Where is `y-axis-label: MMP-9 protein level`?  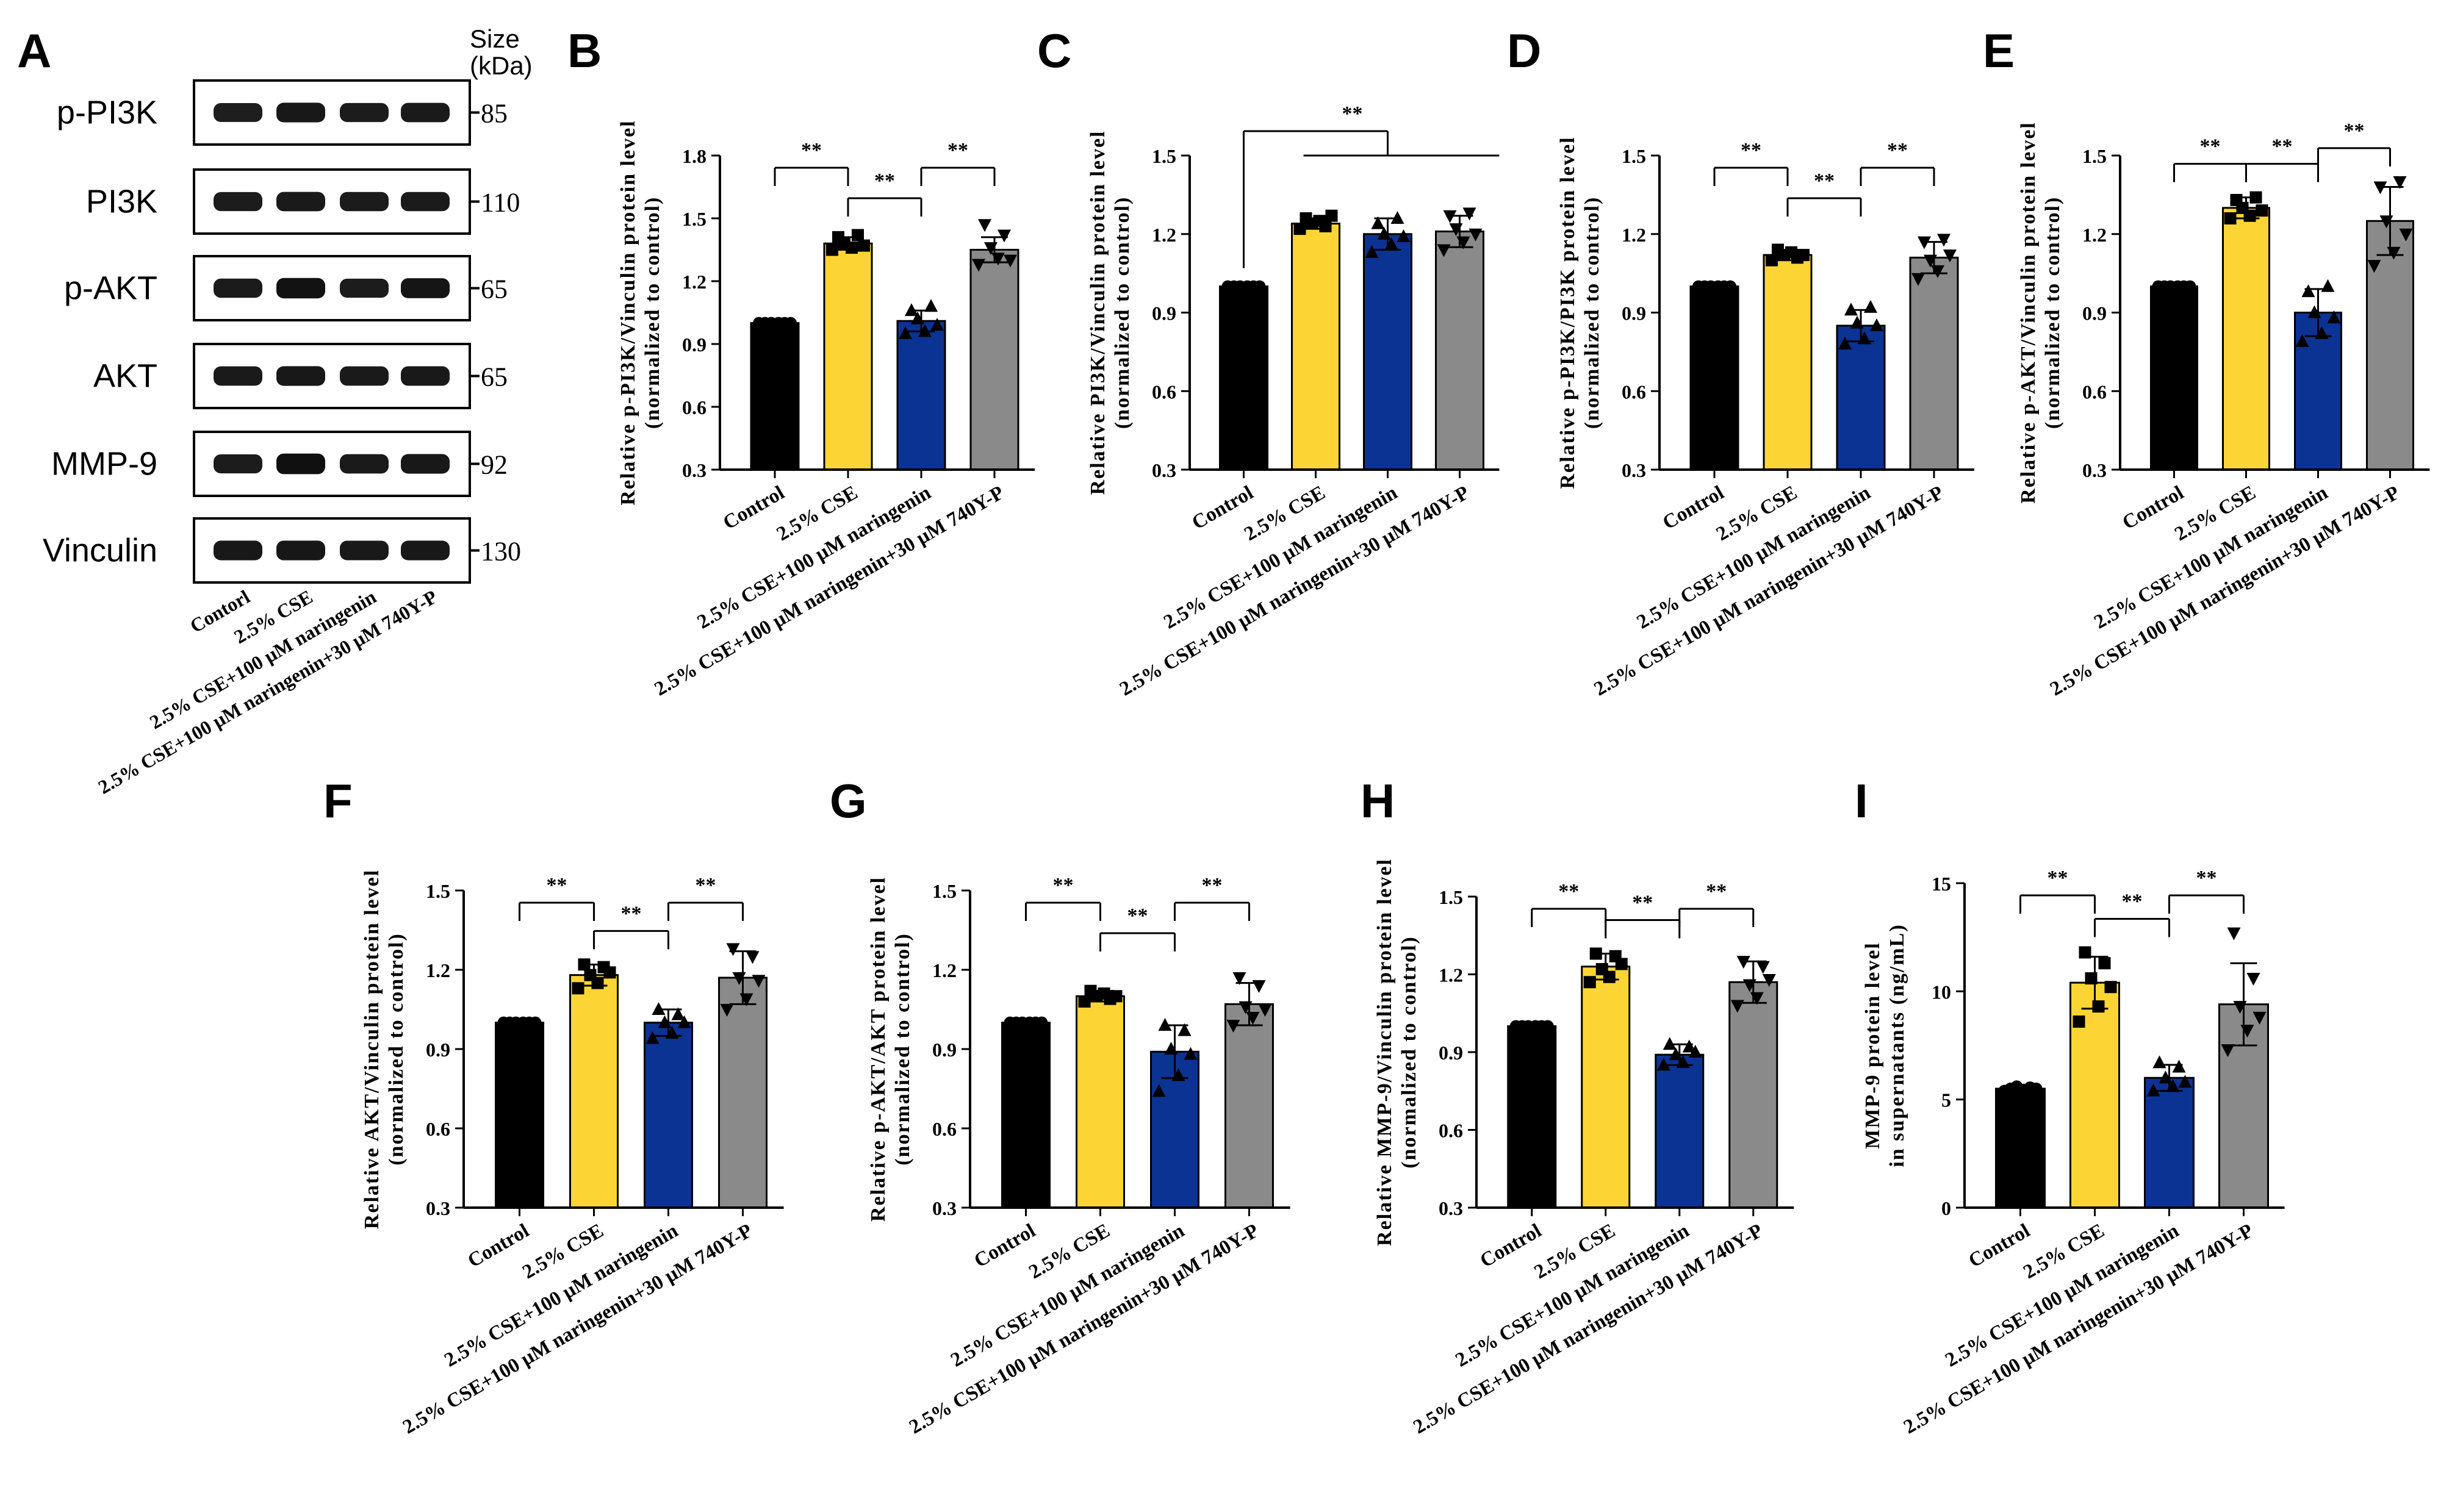
y-axis-label: MMP-9 protein level is located at coordinates (1872, 1045).